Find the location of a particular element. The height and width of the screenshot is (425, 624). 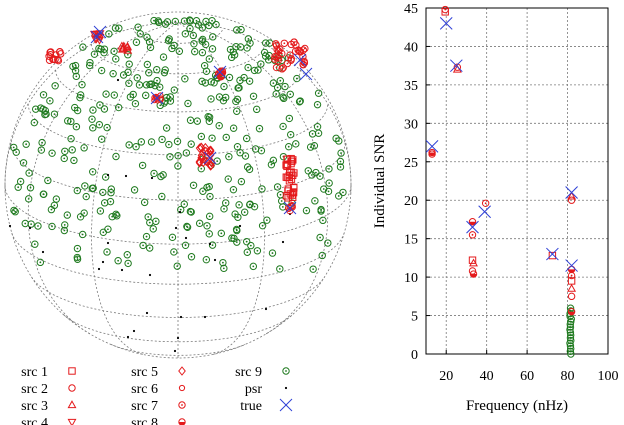

legend-marker-src3 is located at coordinates (72, 404).